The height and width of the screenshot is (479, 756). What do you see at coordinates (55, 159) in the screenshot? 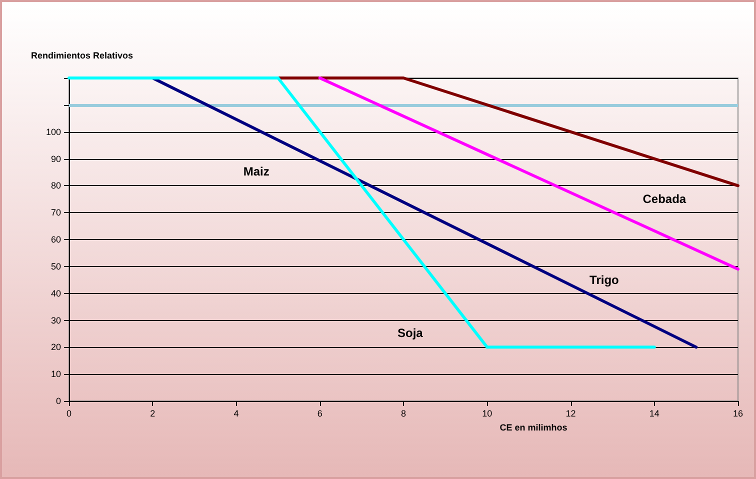
I see `y-tick-label: 90` at bounding box center [55, 159].